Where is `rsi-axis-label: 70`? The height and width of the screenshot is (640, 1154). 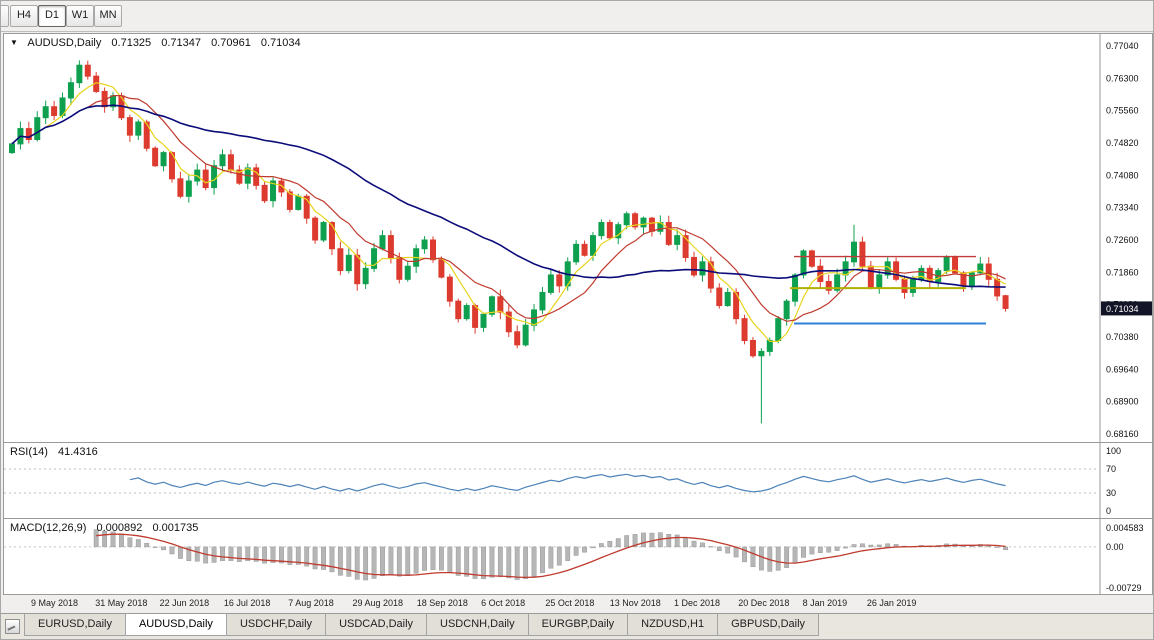 rsi-axis-label: 70 is located at coordinates (1111, 469).